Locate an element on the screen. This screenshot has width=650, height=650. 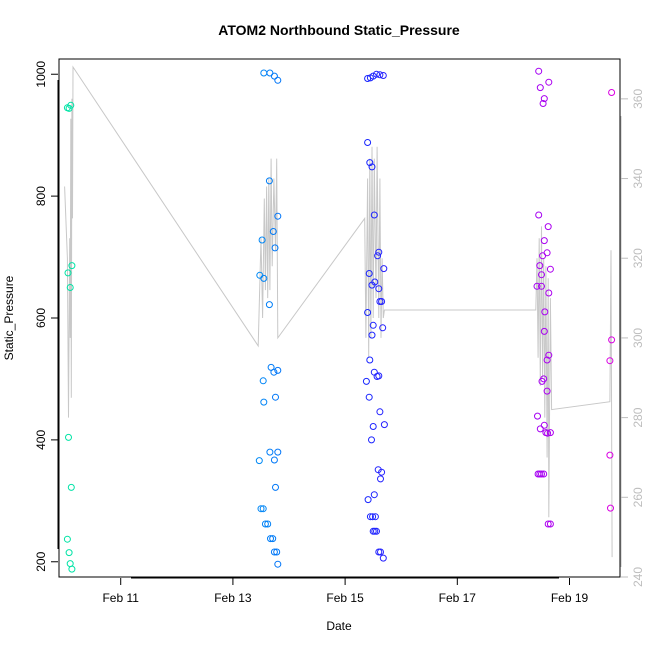
y-axis-label: Static_Pressure is located at coordinates (9, 317).